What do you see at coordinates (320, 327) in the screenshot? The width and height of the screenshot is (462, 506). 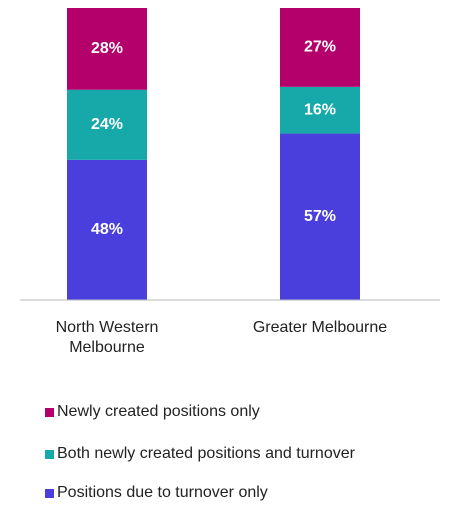 I see `x-tick-label: Greater Melbourne` at bounding box center [320, 327].